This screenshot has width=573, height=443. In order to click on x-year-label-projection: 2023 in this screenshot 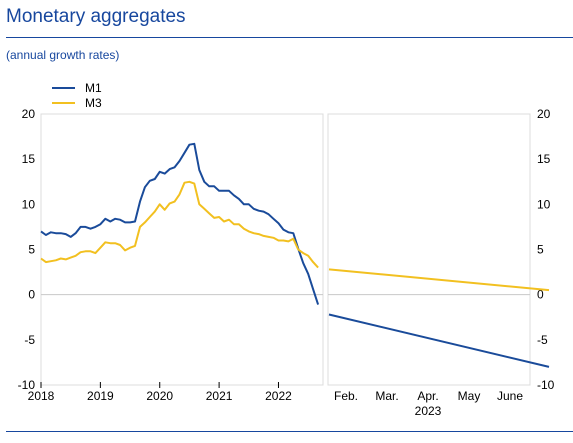, I will do `click(428, 411)`.